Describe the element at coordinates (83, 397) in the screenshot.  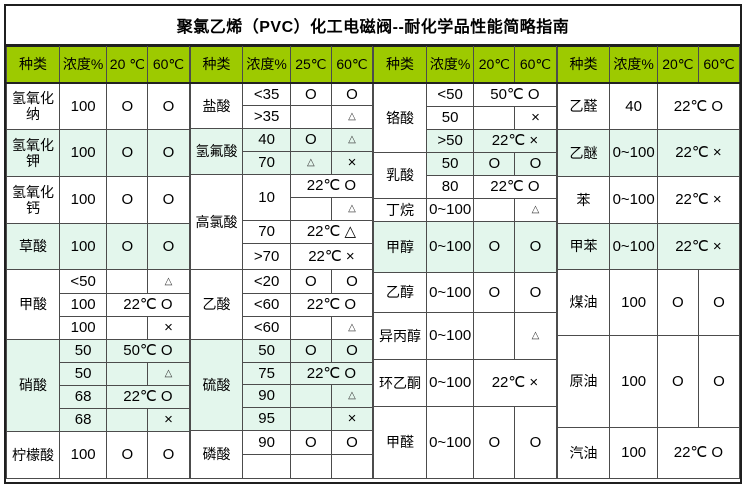
I see `concentration-cell: 68` at that location.